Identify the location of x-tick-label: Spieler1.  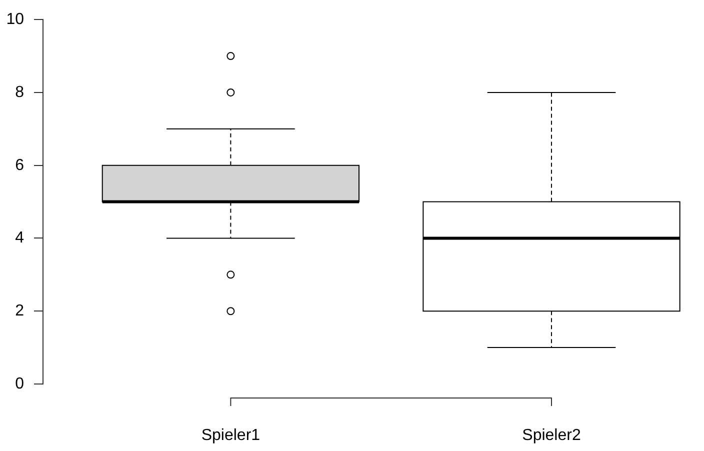
(230, 435).